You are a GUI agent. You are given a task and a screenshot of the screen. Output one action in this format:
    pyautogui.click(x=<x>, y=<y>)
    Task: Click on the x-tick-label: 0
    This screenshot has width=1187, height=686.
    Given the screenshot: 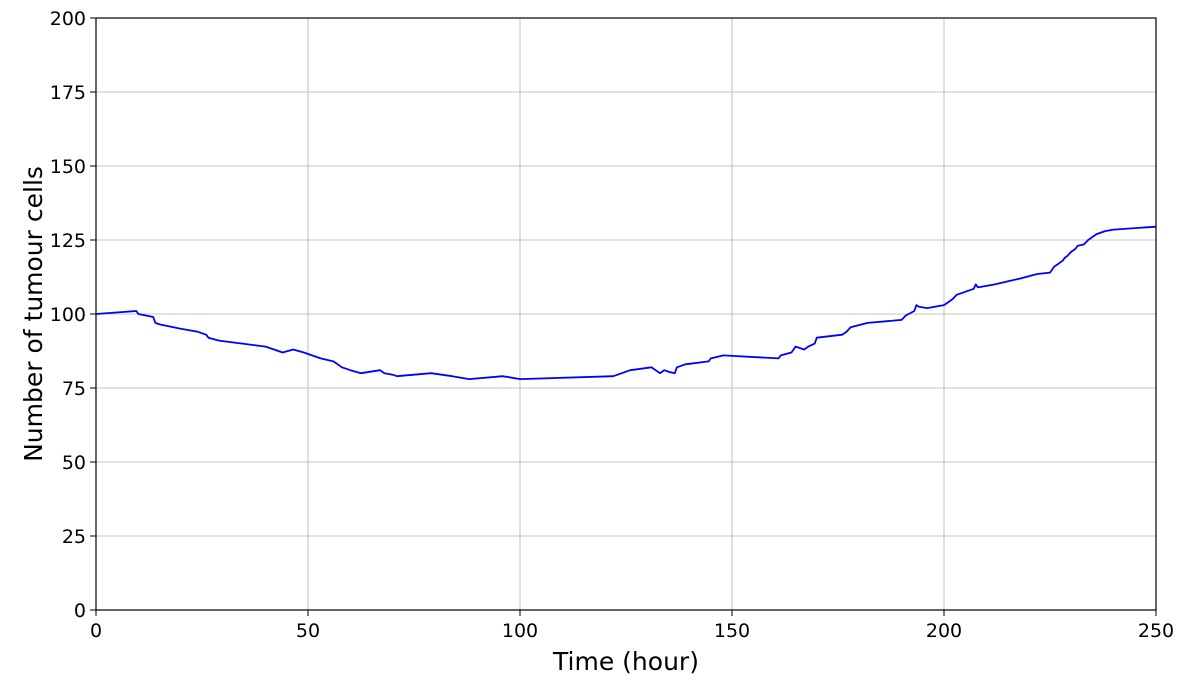 What is the action you would take?
    pyautogui.click(x=96, y=631)
    